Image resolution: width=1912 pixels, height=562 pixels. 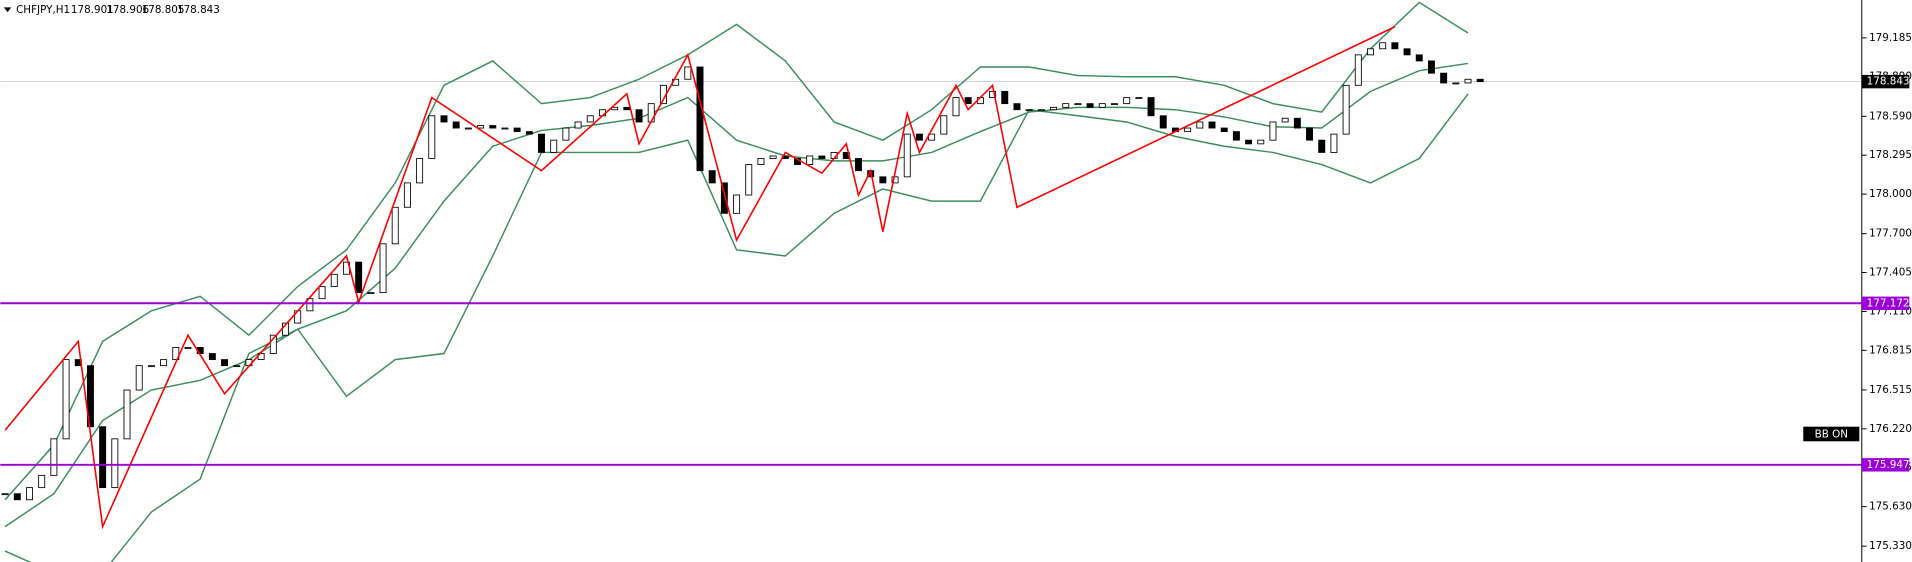 What do you see at coordinates (1890, 116) in the screenshot?
I see `y-tick-label: 178.590` at bounding box center [1890, 116].